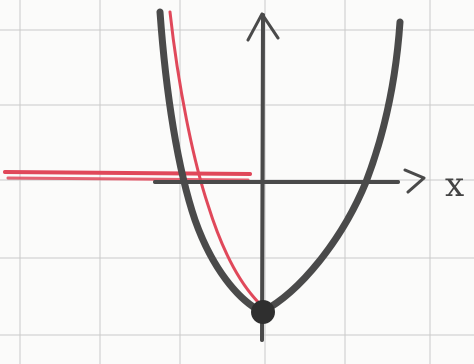 This screenshot has width=474, height=364. What do you see at coordinates (263, 312) in the screenshot?
I see `vertex-dot` at bounding box center [263, 312].